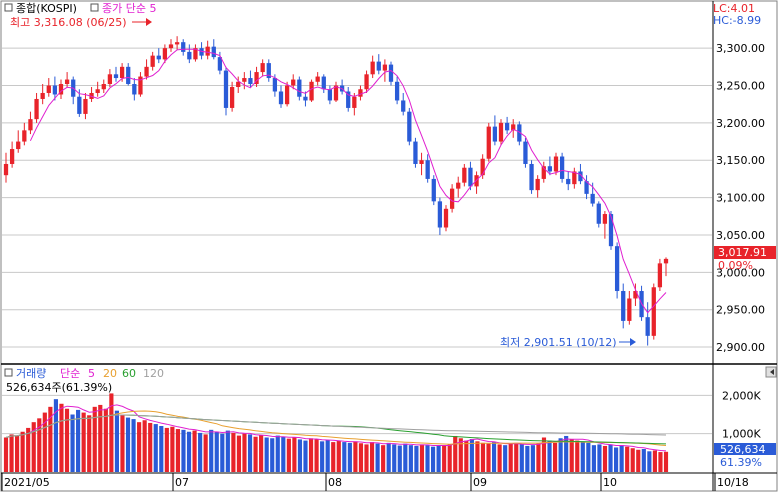 Image resolution: width=778 pixels, height=492 pixels. I want to click on volume-bars, so click(336, 432).